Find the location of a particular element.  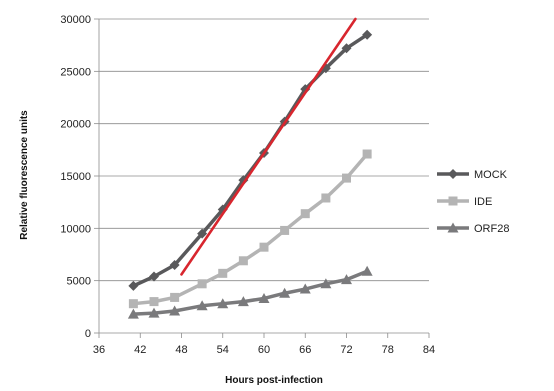

legend-item-mock: MOCK is located at coordinates (472, 175).